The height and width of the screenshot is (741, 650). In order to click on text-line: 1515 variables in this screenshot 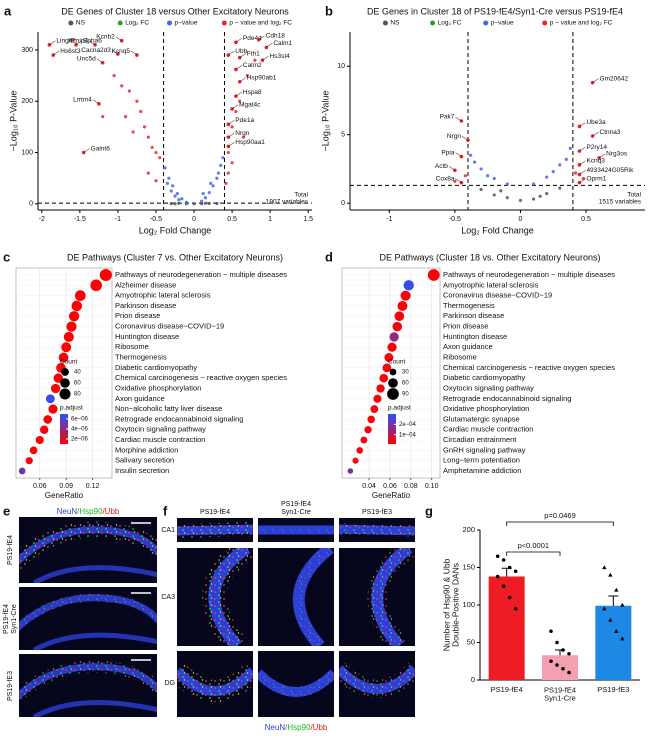, I will do `click(620, 201)`.